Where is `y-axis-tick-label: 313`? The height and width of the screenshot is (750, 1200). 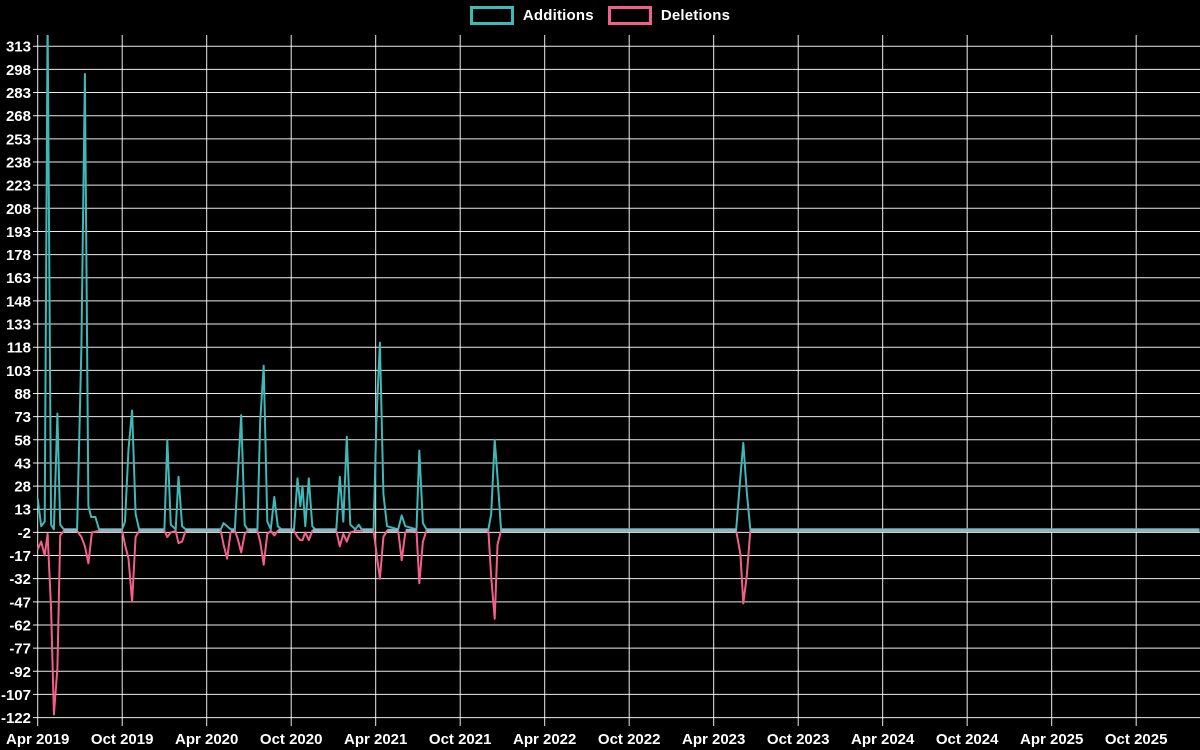 y-axis-tick-label: 313 is located at coordinates (18, 47).